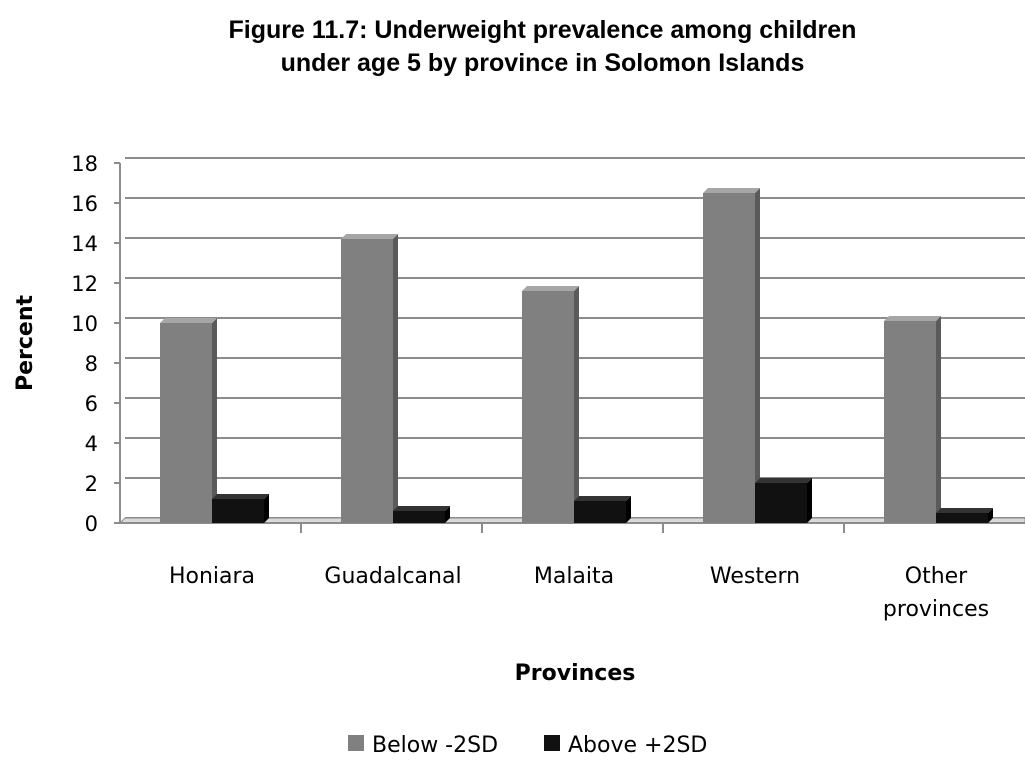 The width and height of the screenshot is (1025, 765). Describe the element at coordinates (755, 576) in the screenshot. I see `x-tick-label-3: Western` at that location.